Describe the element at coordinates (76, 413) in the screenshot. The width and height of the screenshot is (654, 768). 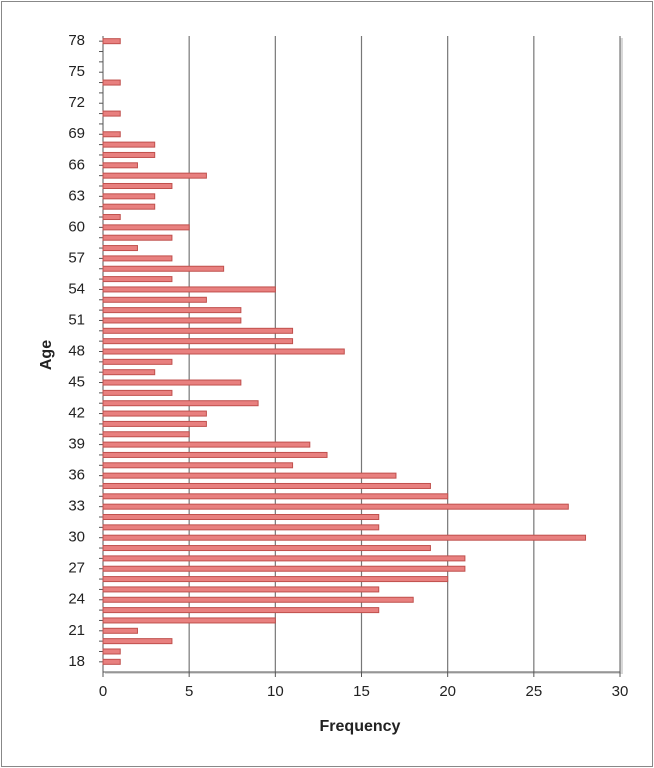
I see `y-tick-label: 42` at that location.